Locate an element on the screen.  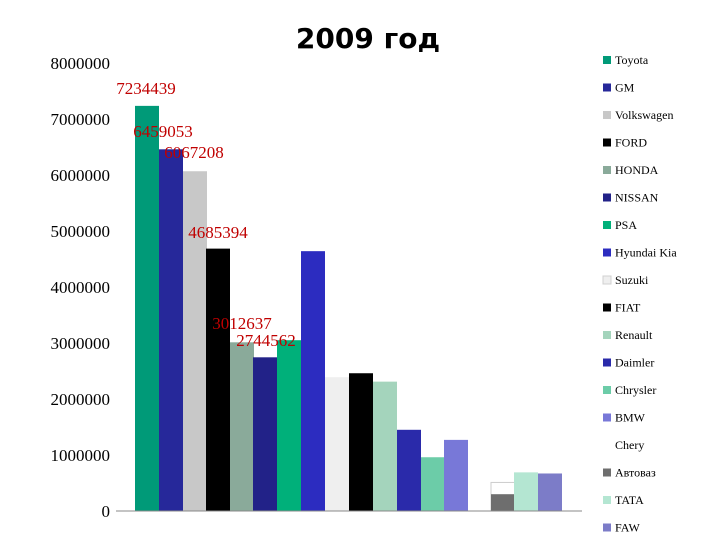
legend-label-автоваз: Автоваз is located at coordinates (635, 473).